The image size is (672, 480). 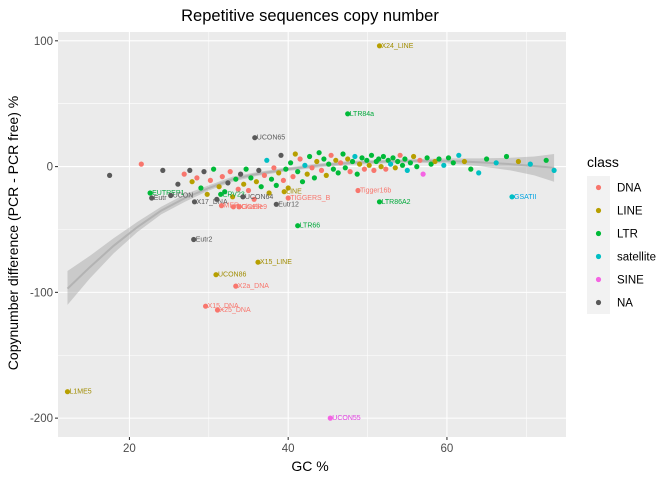 I want to click on legend-label: LTR, so click(x=627, y=235).